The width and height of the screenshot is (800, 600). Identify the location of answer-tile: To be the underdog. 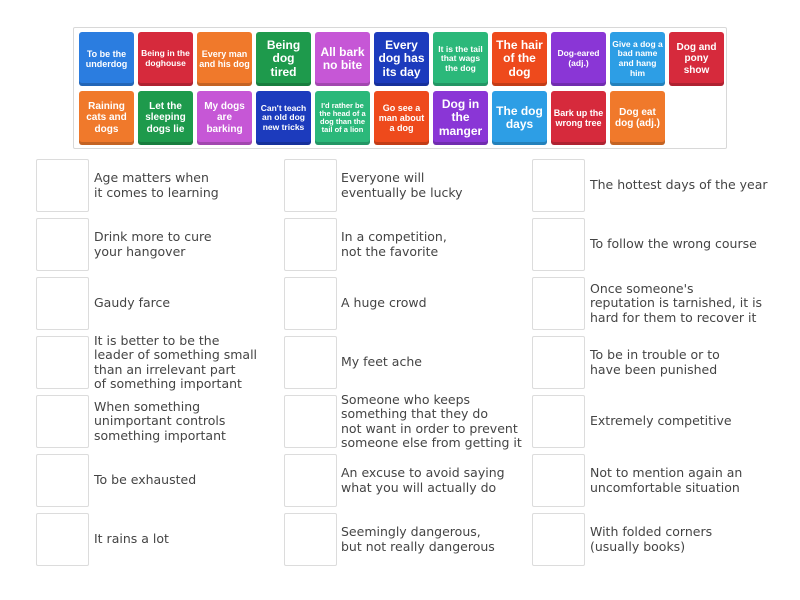
(106, 59).